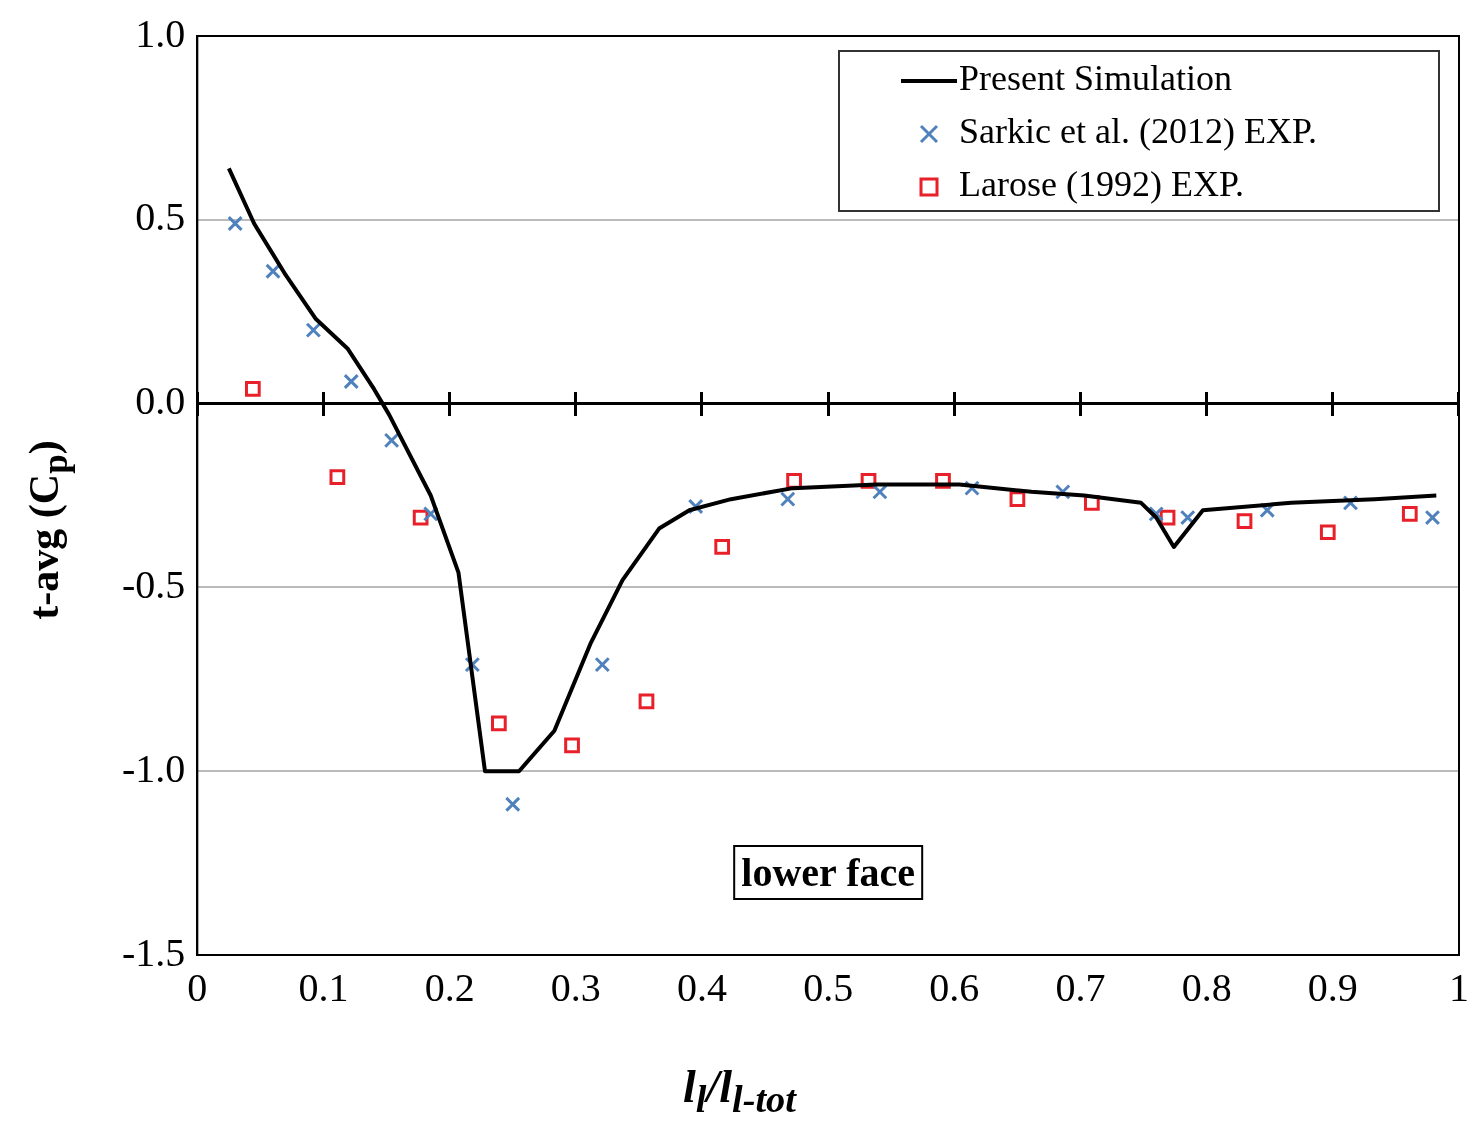 This screenshot has height=1127, width=1479. I want to click on x-axis-title: l$_{l}$/l$_{l-tot}$, so click(740, 1091).